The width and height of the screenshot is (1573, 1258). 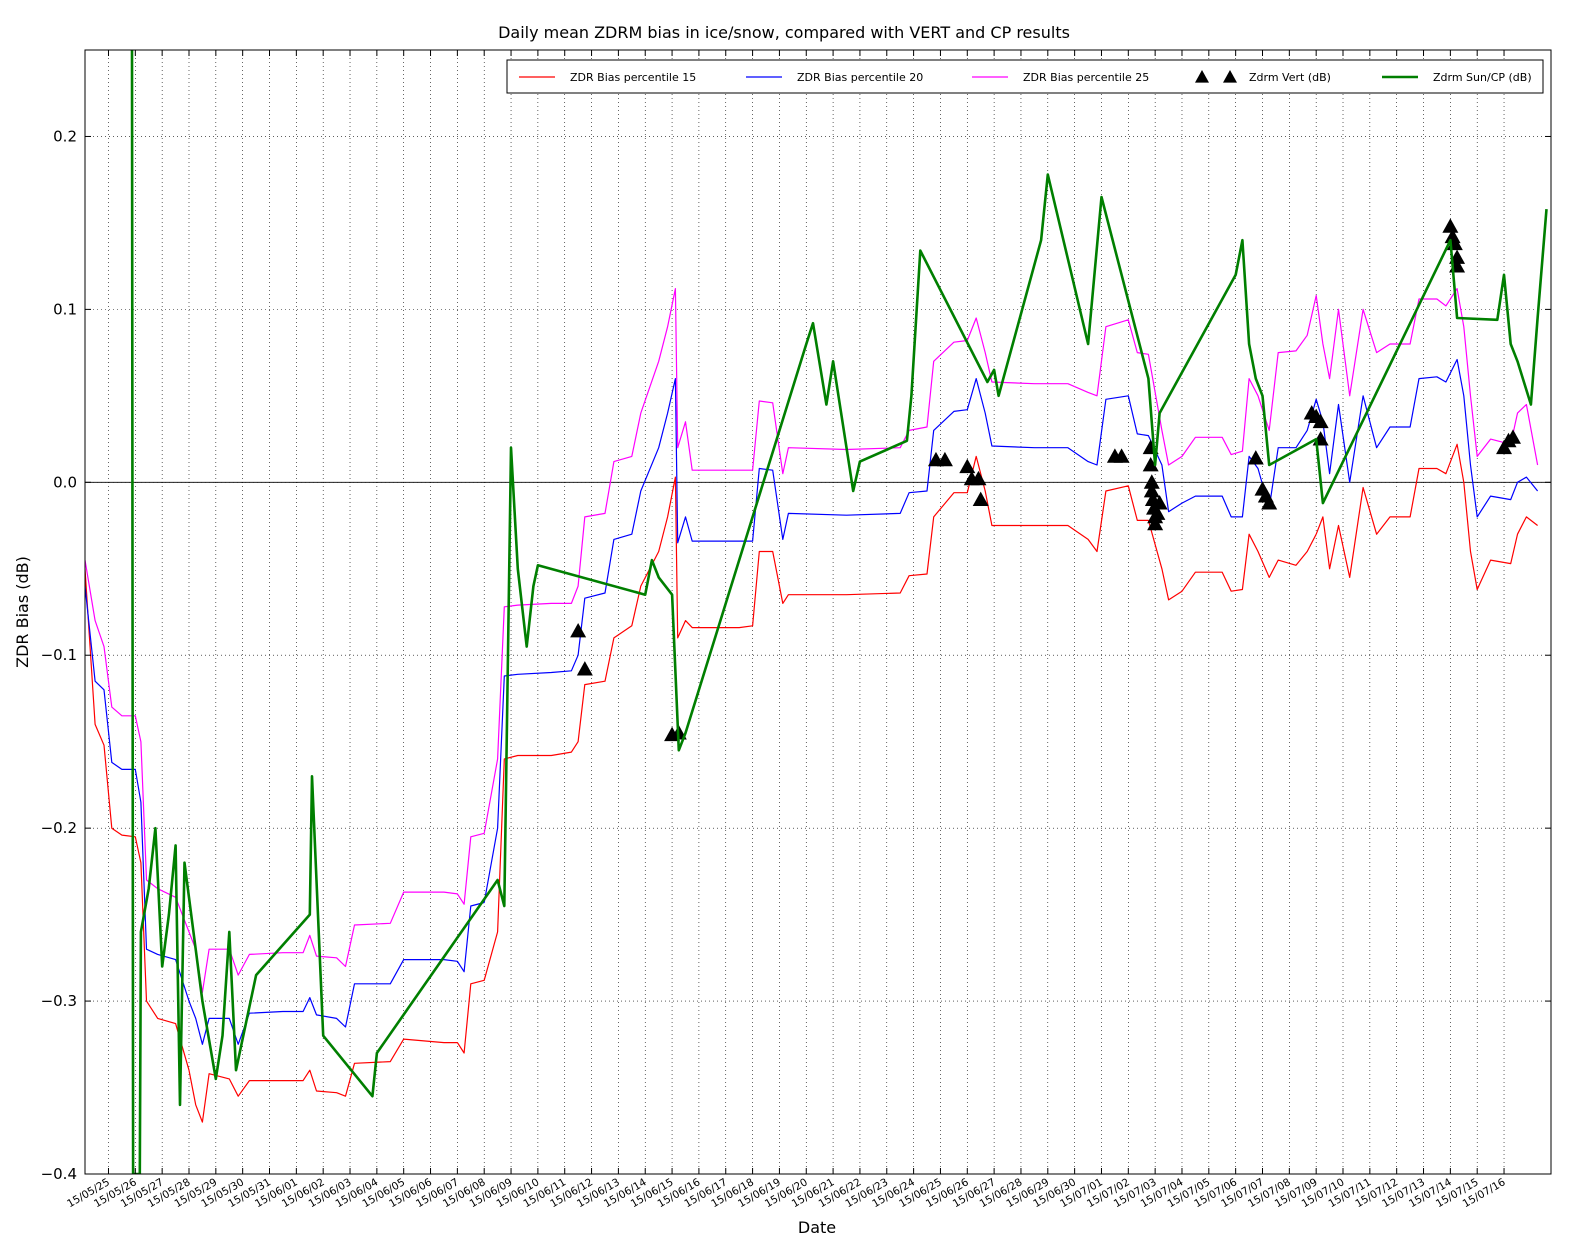 What do you see at coordinates (1482, 77) in the screenshot?
I see `legend-label: Zdrm Sun/CP (dB)` at bounding box center [1482, 77].